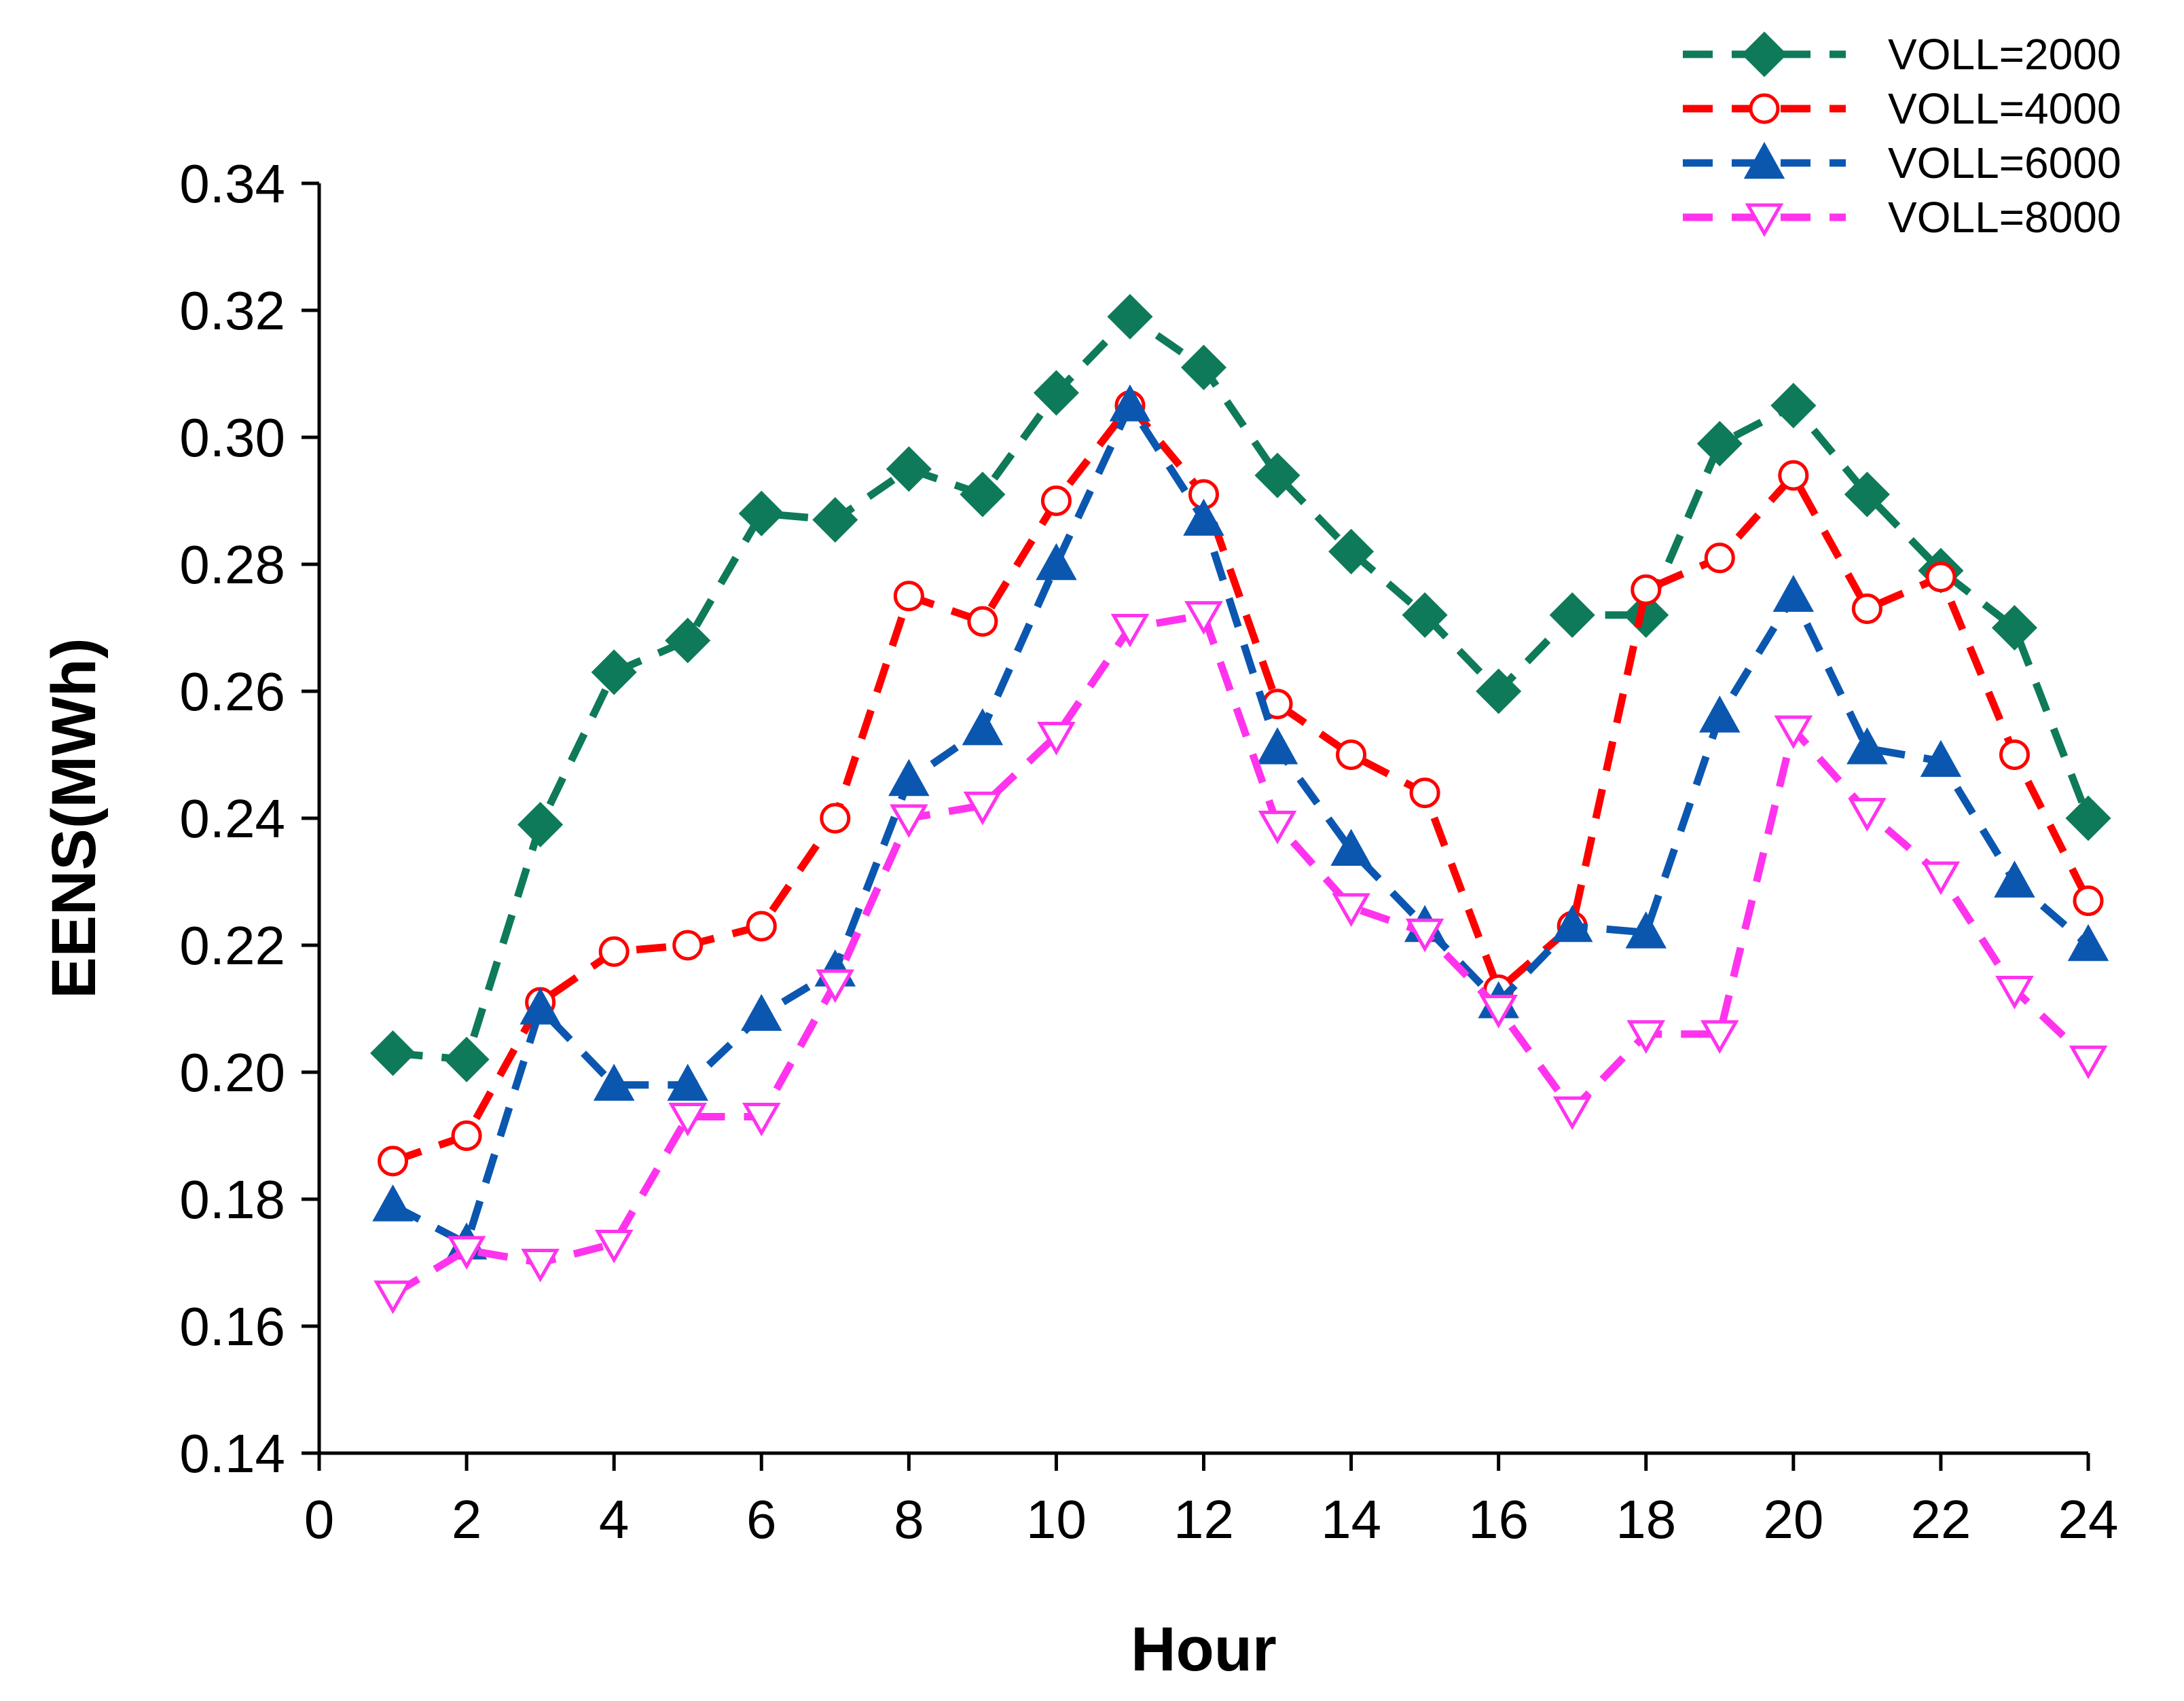  I want to click on x-tick-label: 24, so click(2088, 1519).